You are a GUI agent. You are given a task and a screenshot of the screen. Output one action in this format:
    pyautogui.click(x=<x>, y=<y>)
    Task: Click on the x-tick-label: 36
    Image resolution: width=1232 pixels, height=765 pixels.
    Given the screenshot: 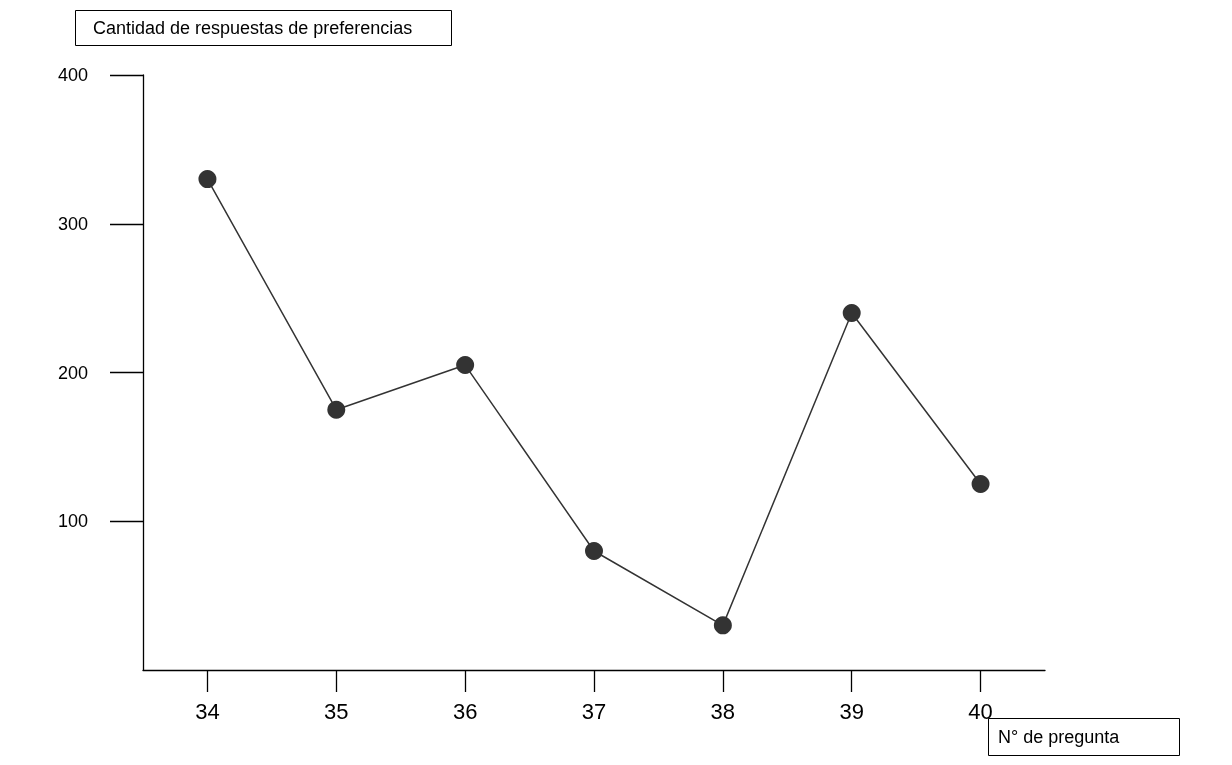 What is the action you would take?
    pyautogui.click(x=465, y=711)
    